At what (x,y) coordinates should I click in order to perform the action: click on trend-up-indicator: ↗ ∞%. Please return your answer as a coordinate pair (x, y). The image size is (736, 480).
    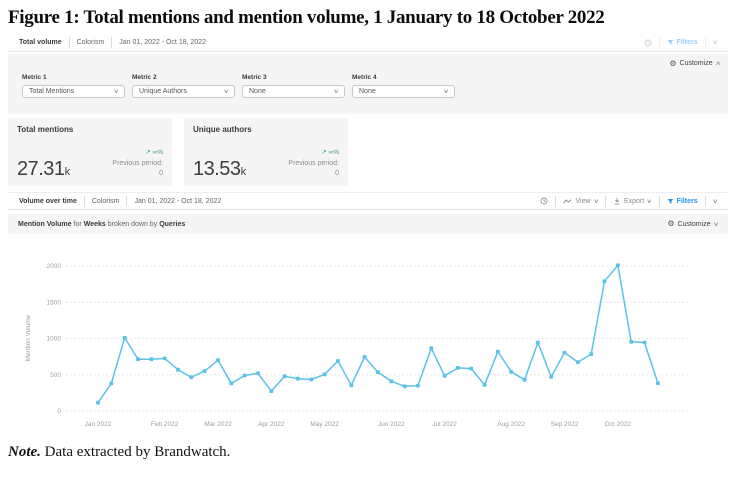
    Looking at the image, I should click on (154, 153).